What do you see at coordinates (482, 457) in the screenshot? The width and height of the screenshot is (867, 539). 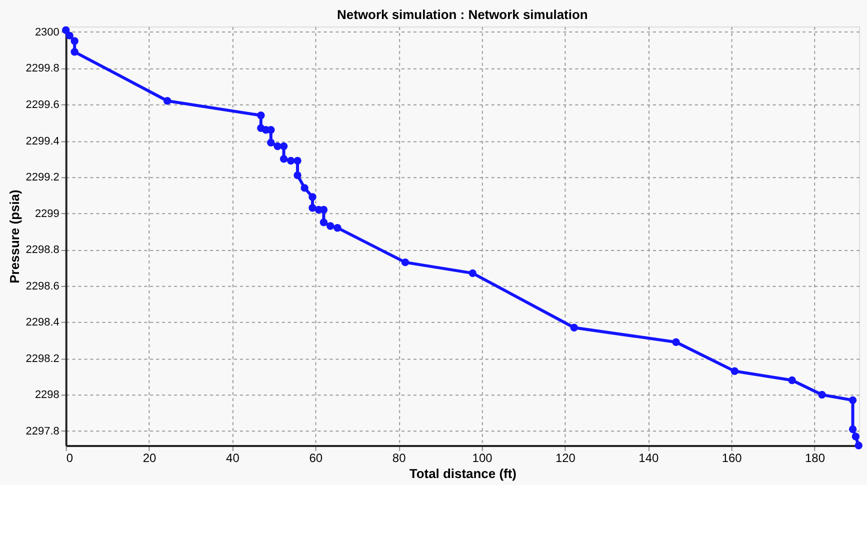 I see `x-tick-label: 100` at bounding box center [482, 457].